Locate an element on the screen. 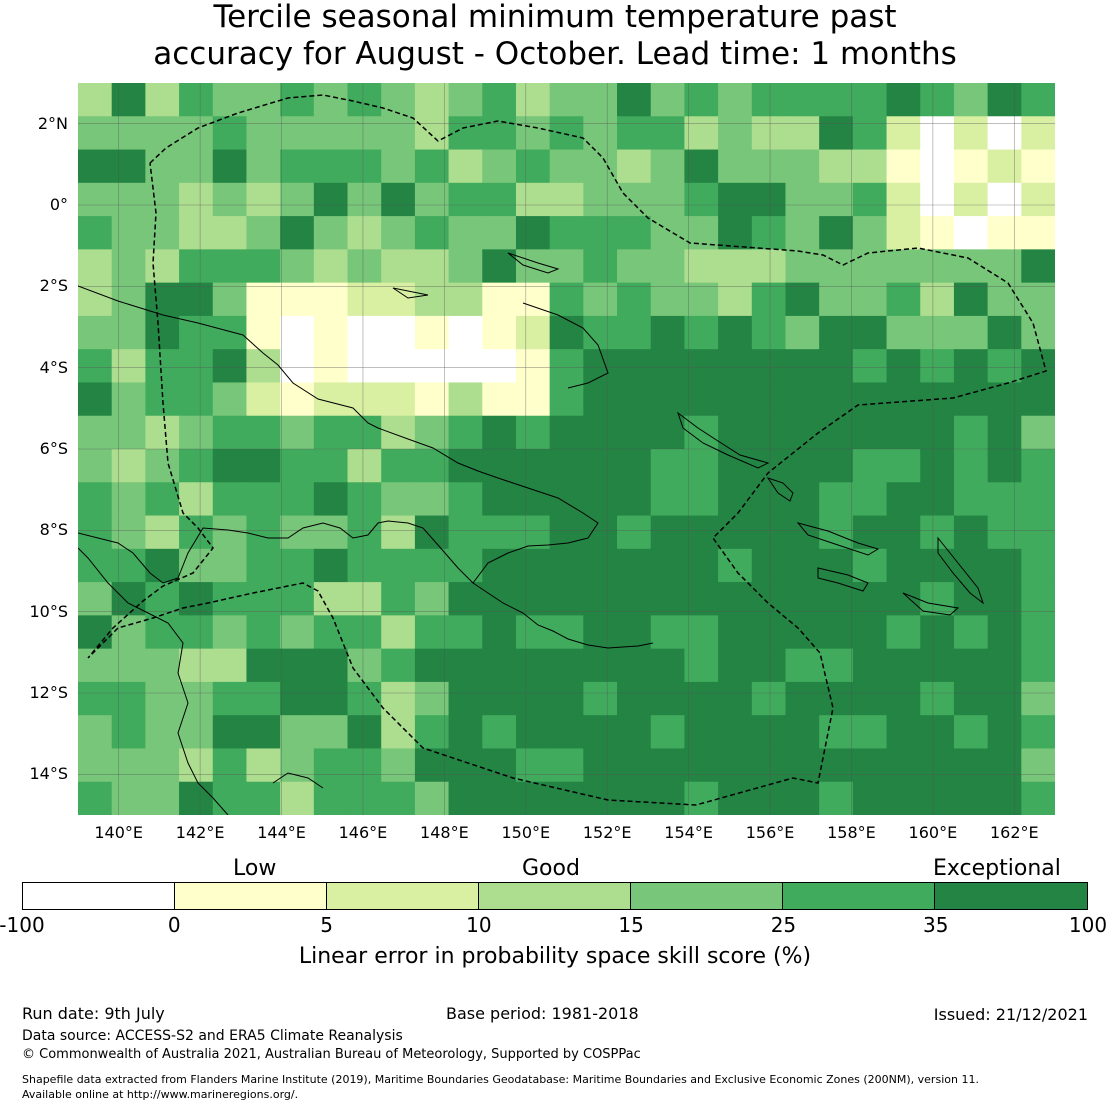 Image resolution: width=1110 pixels, height=1110 pixels. latitude-tick-label: 0° is located at coordinates (58, 204).